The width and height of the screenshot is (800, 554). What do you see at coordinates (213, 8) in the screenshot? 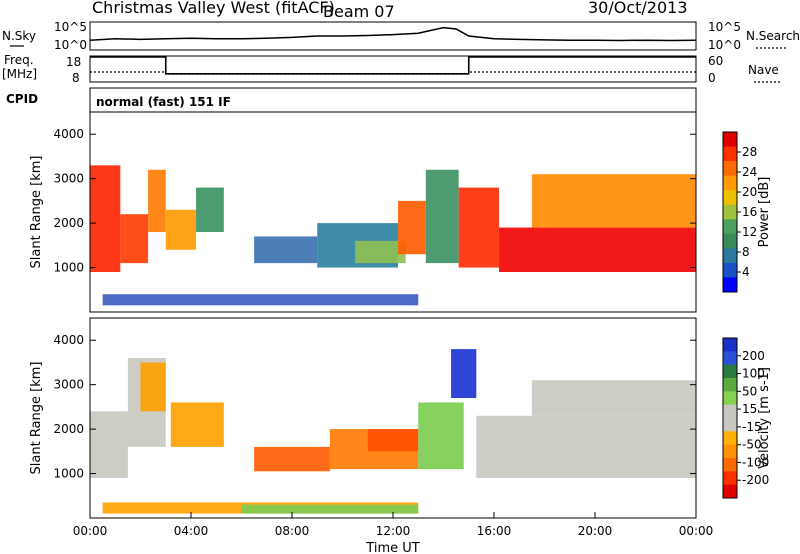
I see `station-title: Christmas Valley West (fitACF)` at bounding box center [213, 8].